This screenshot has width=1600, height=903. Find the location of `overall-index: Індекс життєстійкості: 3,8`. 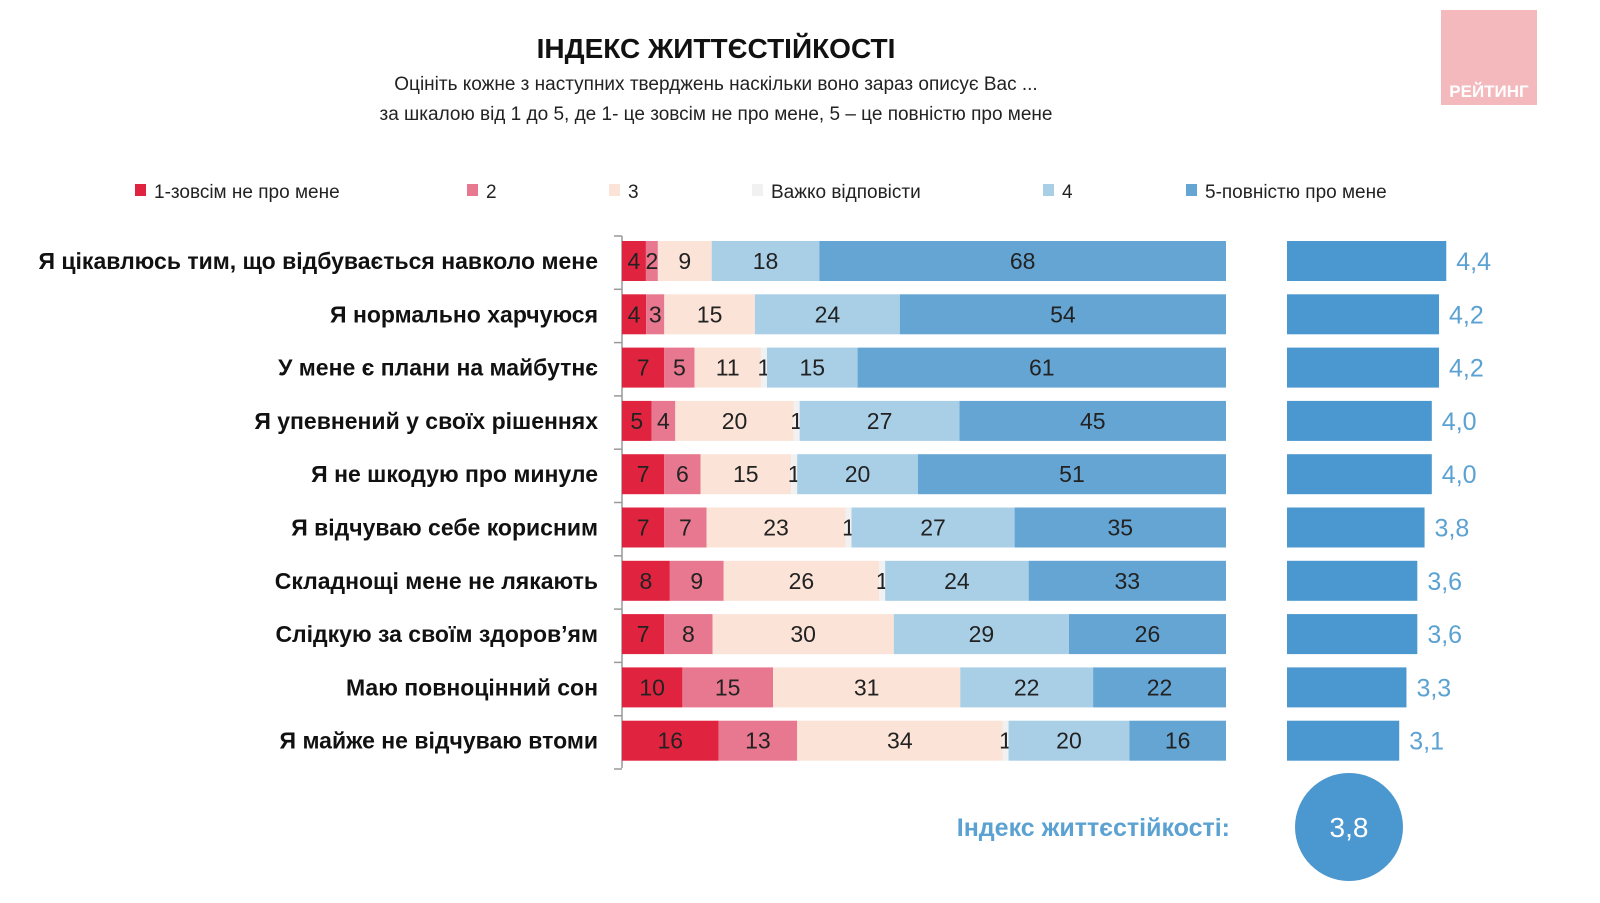

overall-index: Індекс життєстійкості: 3,8 is located at coordinates (1180, 827).